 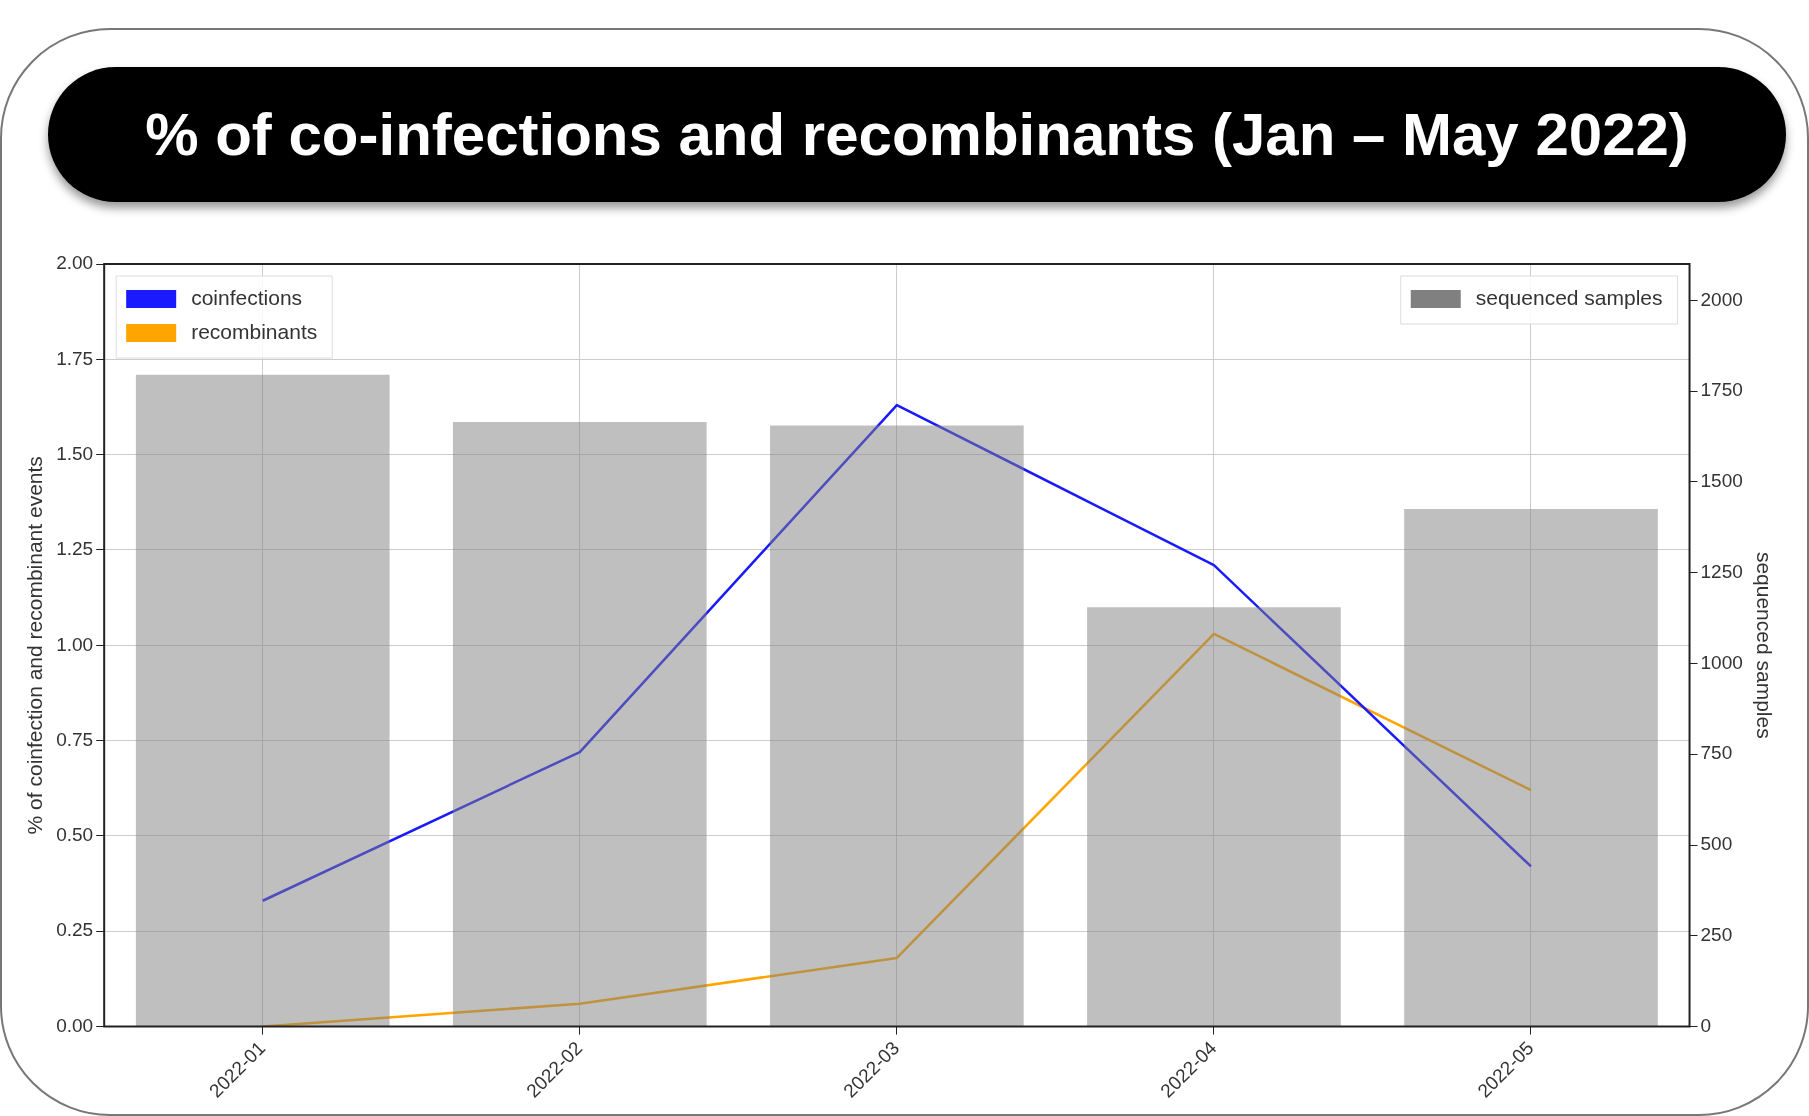 What do you see at coordinates (75, 263) in the screenshot?
I see `y-tick-label: 2.00` at bounding box center [75, 263].